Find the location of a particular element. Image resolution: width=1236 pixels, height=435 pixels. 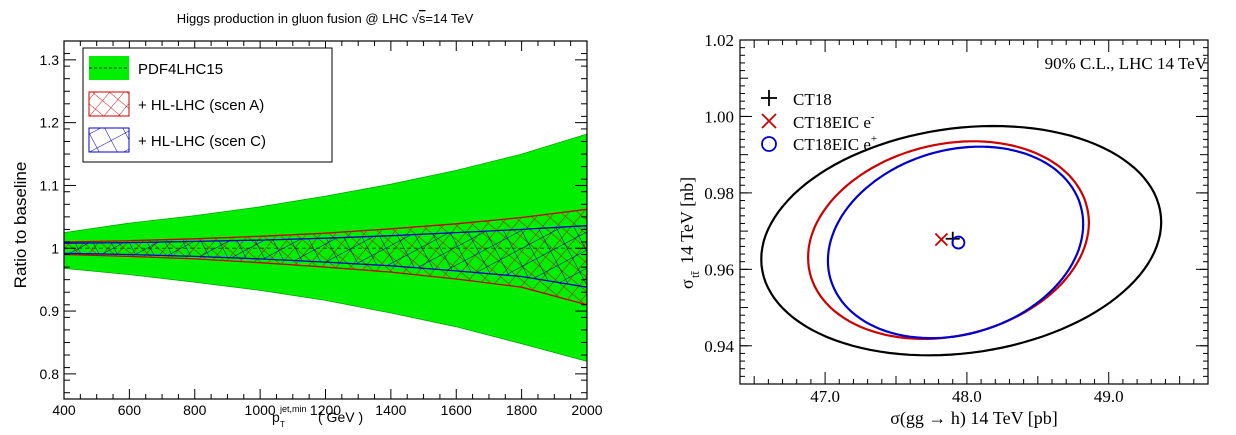

right-legend: CT18 CT18EIC e- CT18EIC e+ is located at coordinates (819, 122).